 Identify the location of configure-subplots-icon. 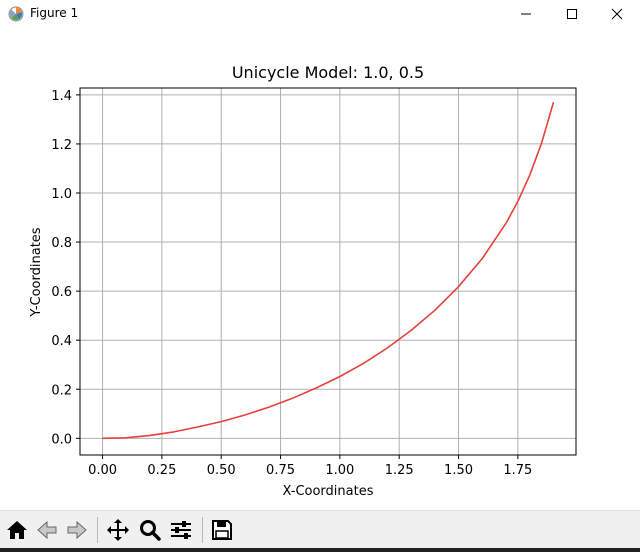
(181, 530).